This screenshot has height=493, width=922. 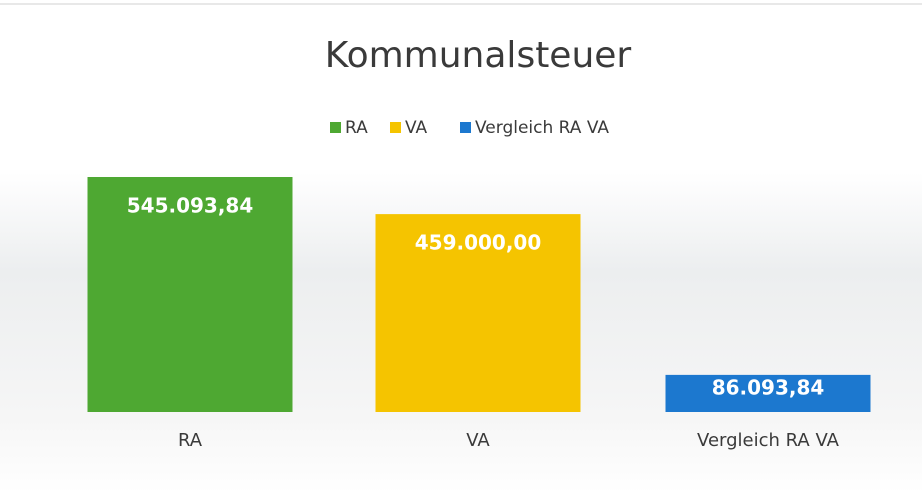 I want to click on chart-title: Kommunalsteuer, so click(x=478, y=55).